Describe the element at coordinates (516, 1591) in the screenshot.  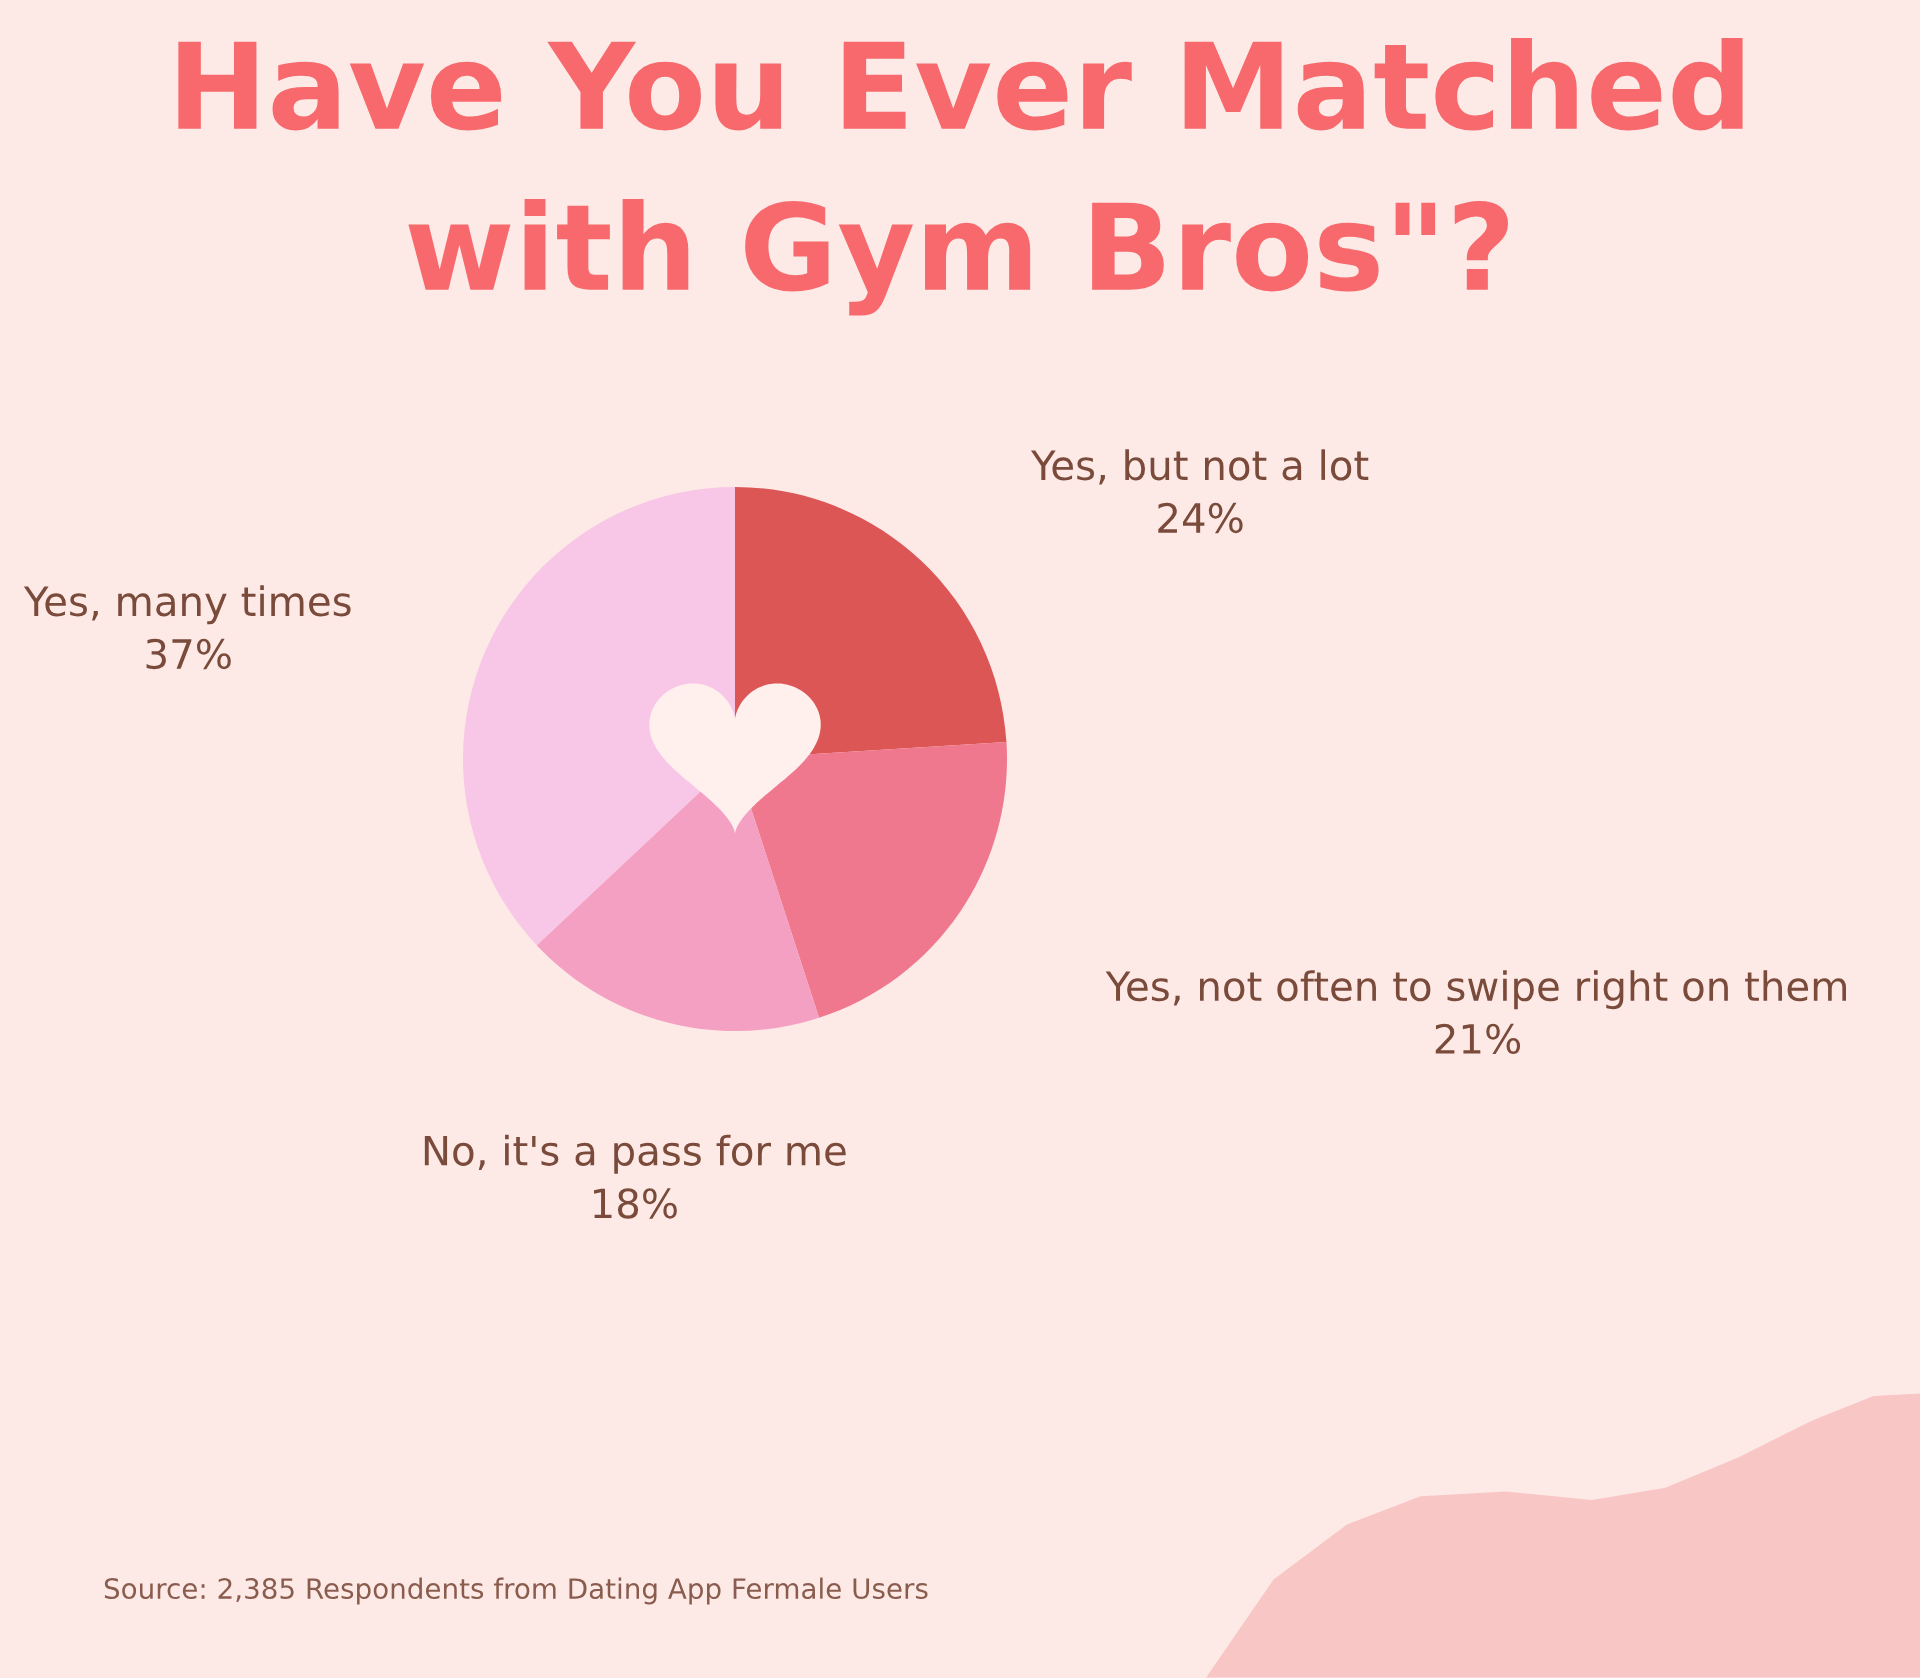
I see `source-note: Source: 2,385 Respondents from Dating App Fermale Users` at that location.